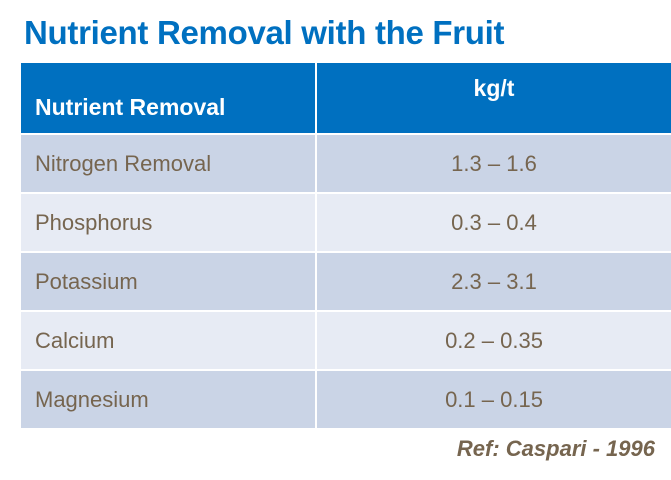  I want to click on header-nutrient: Nutrient Removal, so click(168, 98).